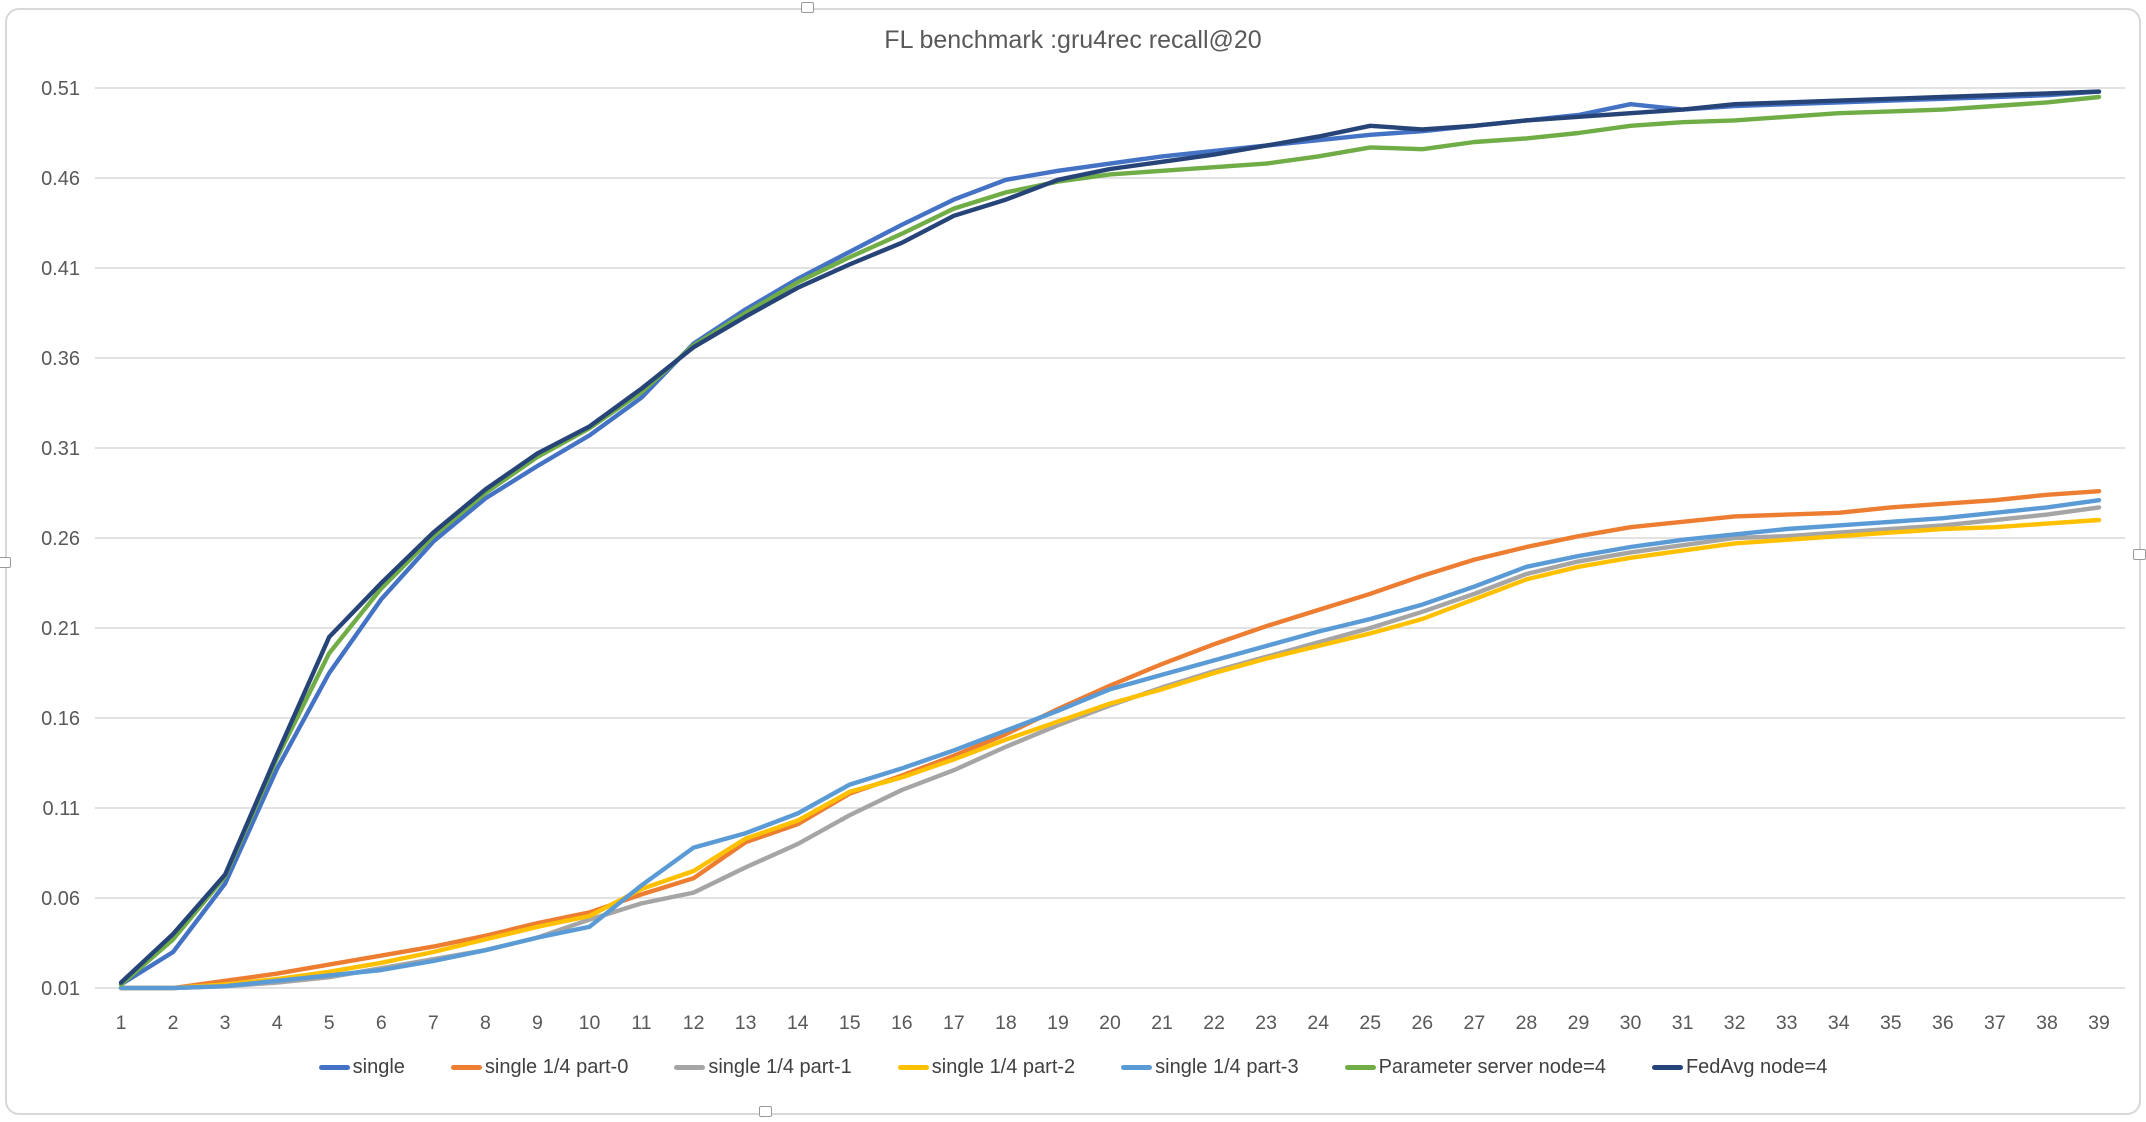 The image size is (2146, 1122). Describe the element at coordinates (60, 179) in the screenshot. I see `y-axis-tick-label: 0.46` at that location.